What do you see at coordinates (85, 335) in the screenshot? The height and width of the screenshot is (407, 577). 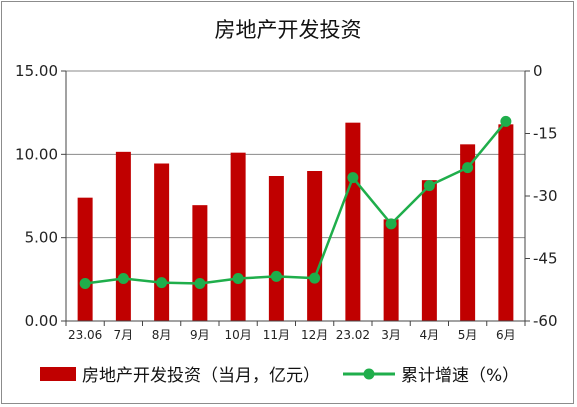 I see `x-axis-tick-label: 23.06` at bounding box center [85, 335].